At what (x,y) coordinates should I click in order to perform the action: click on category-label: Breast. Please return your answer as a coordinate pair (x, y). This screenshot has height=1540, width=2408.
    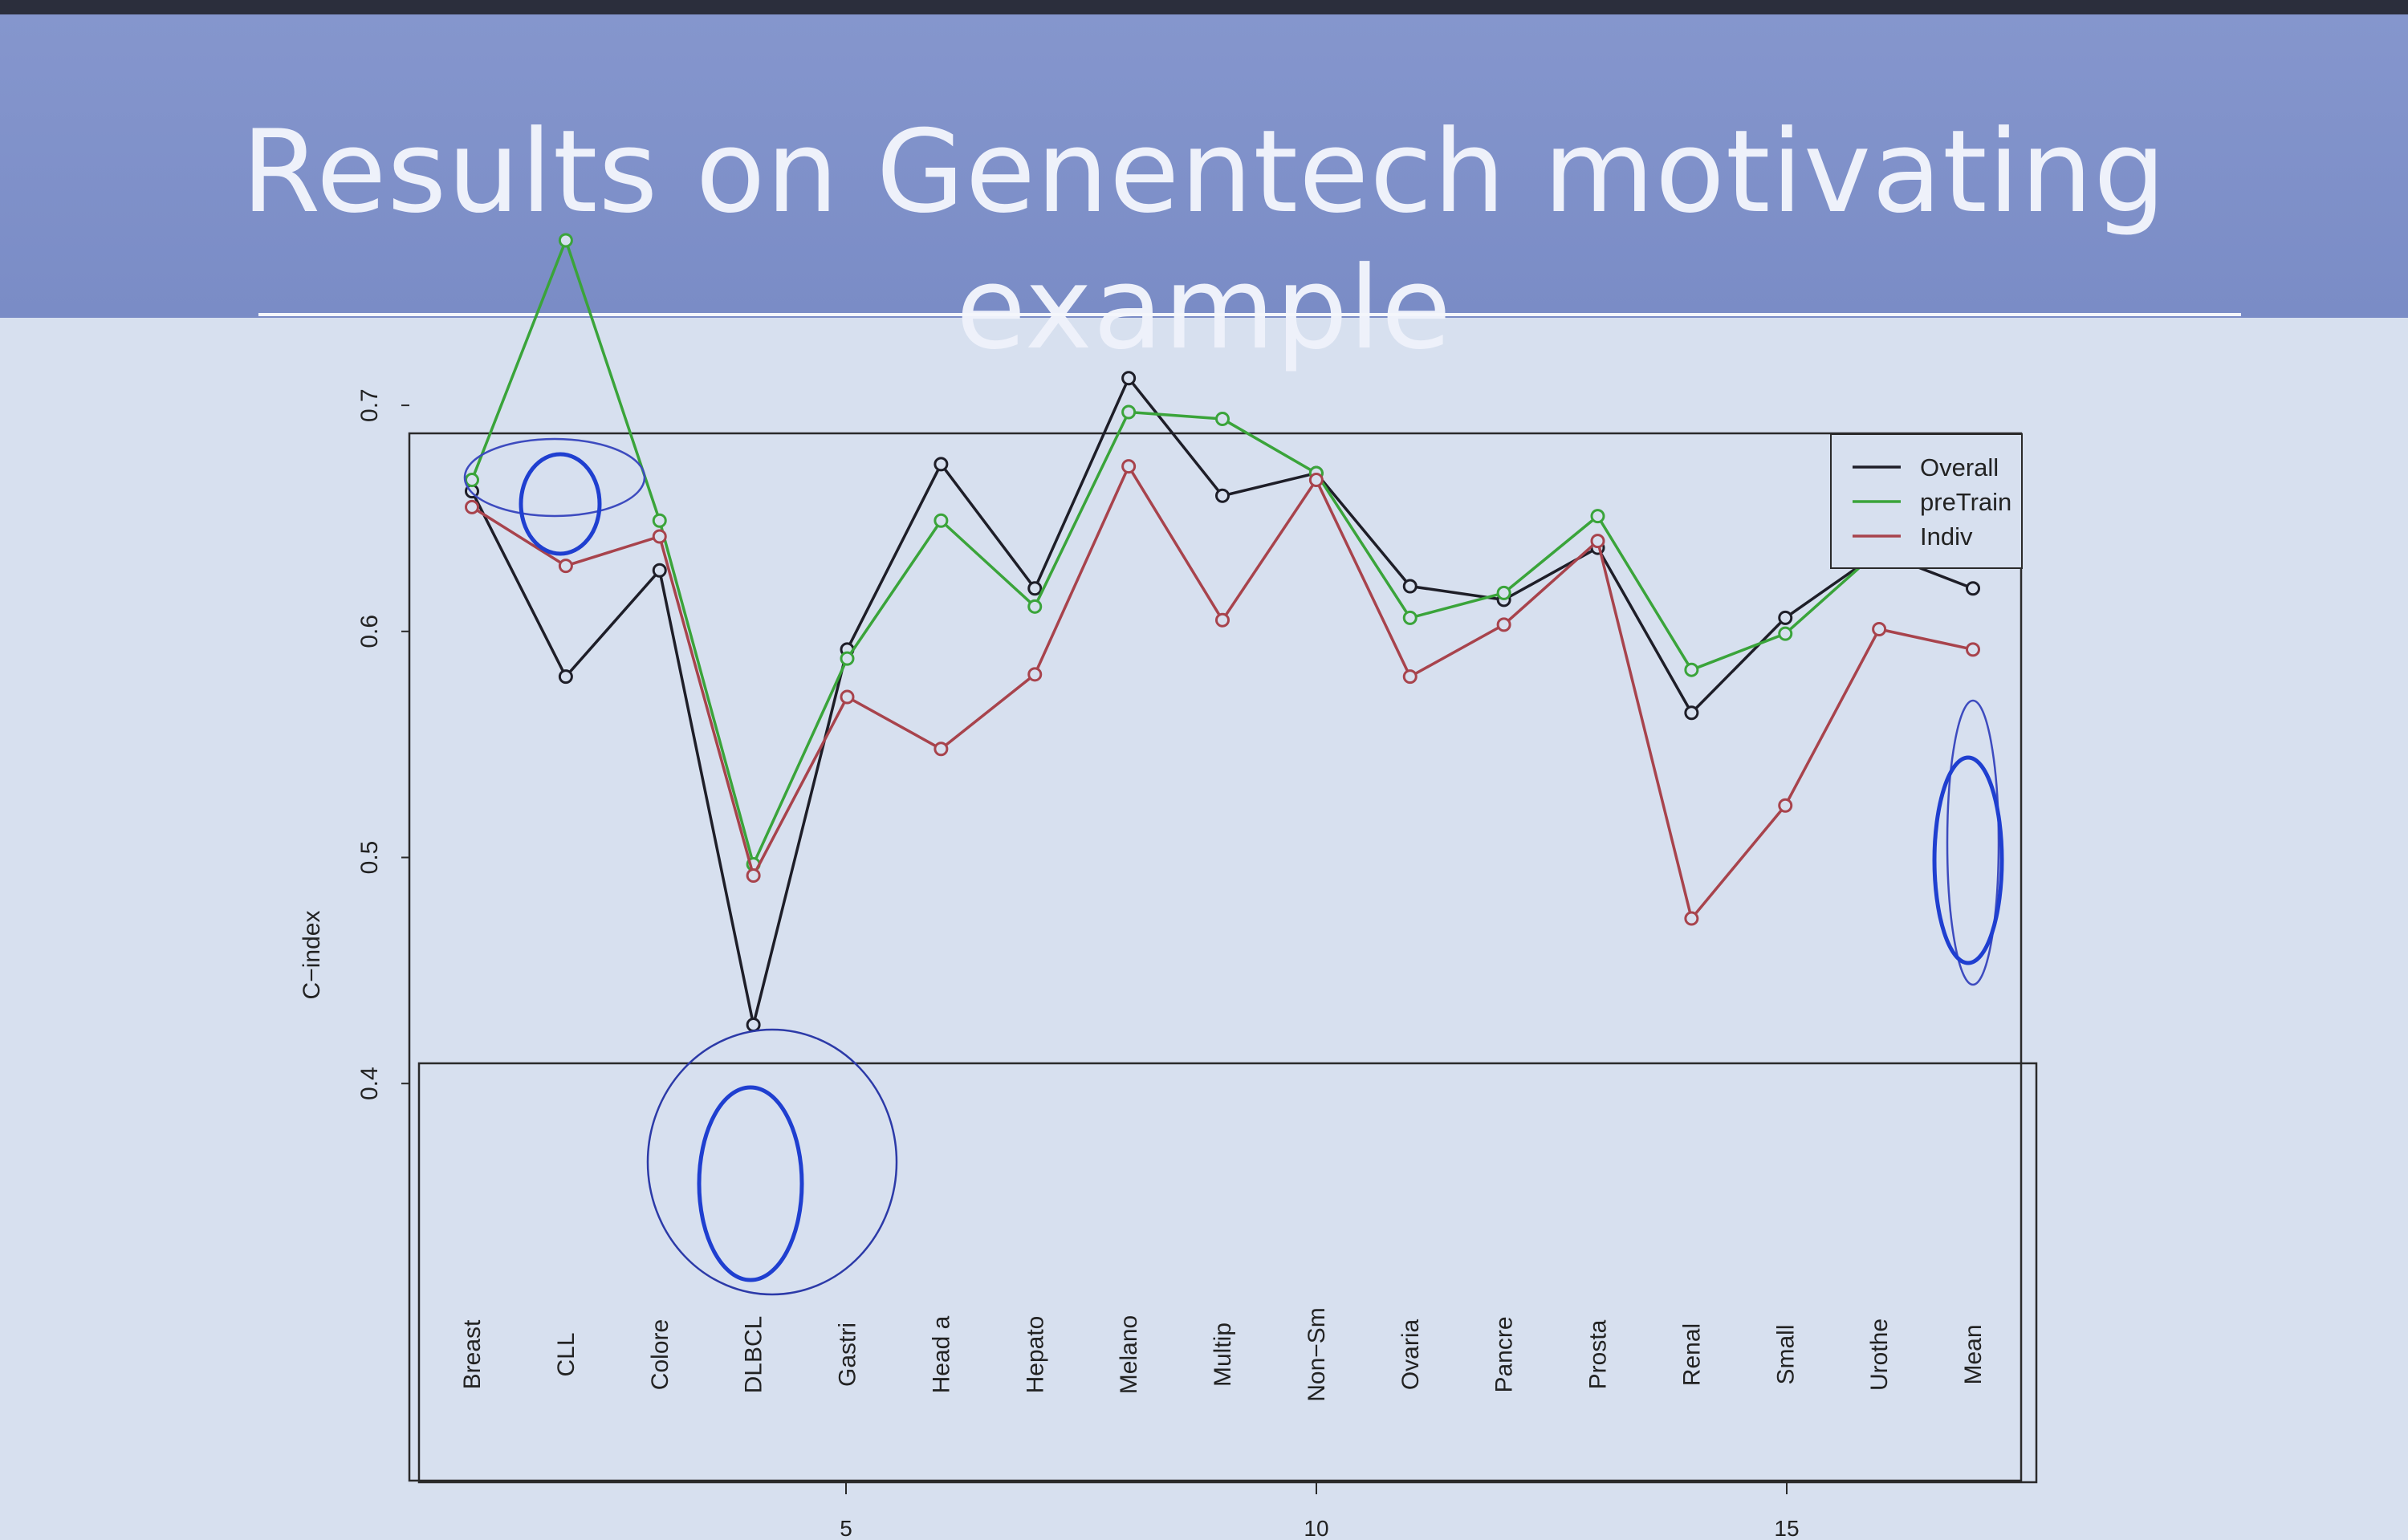
    Looking at the image, I should click on (473, 1354).